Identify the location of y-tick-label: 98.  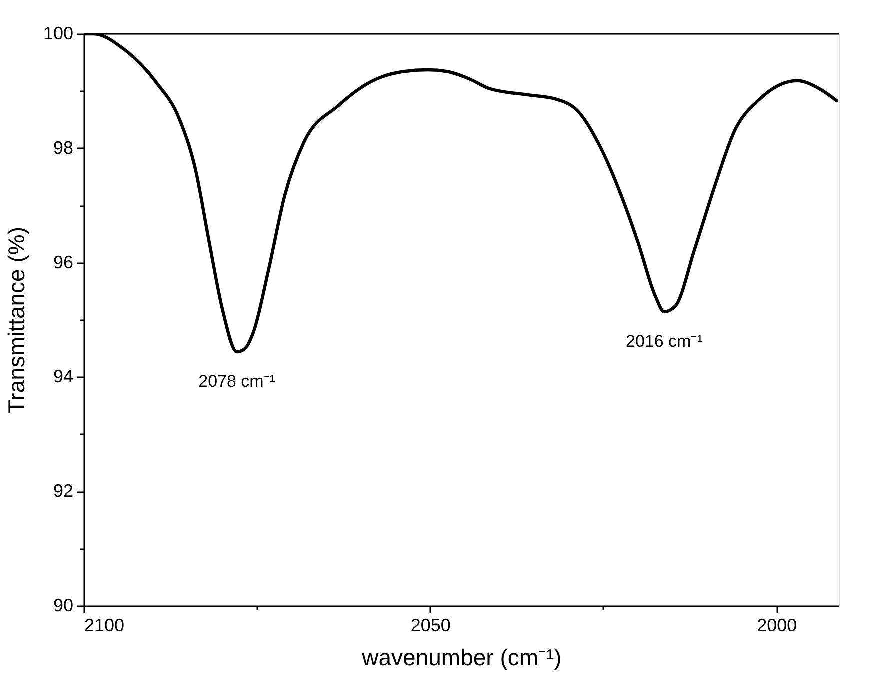
(63, 148).